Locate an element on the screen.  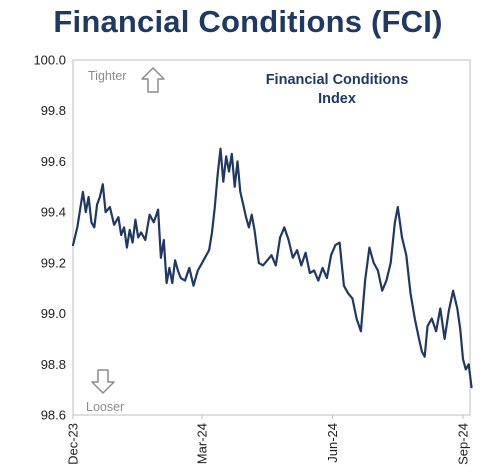
looser-label: Looser is located at coordinates (105, 407).